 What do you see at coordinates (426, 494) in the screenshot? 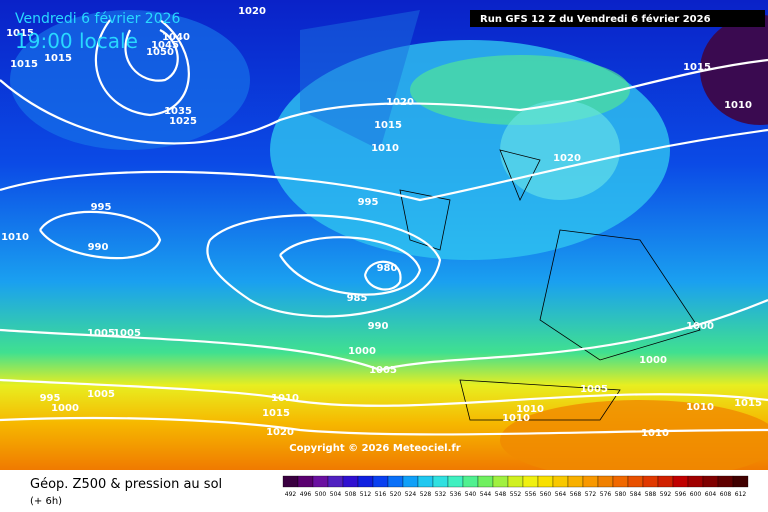
I see `scale-label: 528` at bounding box center [426, 494].